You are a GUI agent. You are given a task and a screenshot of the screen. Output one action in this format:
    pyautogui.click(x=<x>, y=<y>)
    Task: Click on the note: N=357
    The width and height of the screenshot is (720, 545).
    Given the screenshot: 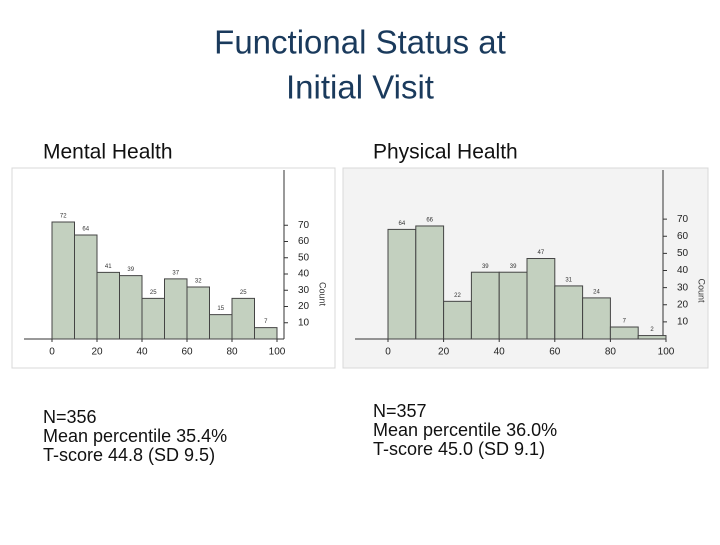 What is the action you would take?
    pyautogui.click(x=400, y=411)
    